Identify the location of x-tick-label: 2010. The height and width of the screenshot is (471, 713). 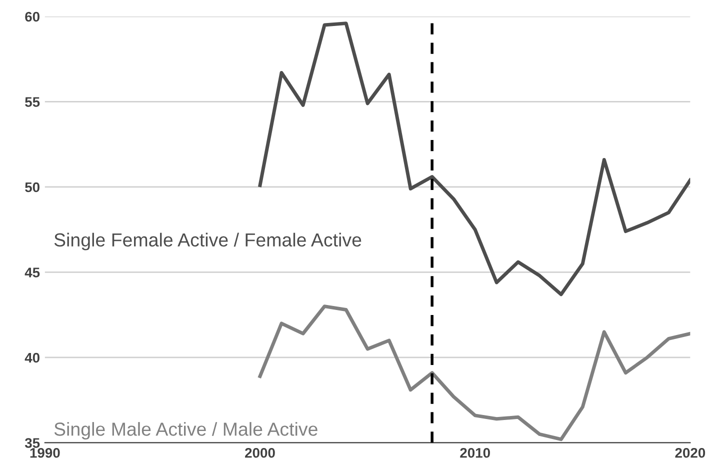
(475, 453).